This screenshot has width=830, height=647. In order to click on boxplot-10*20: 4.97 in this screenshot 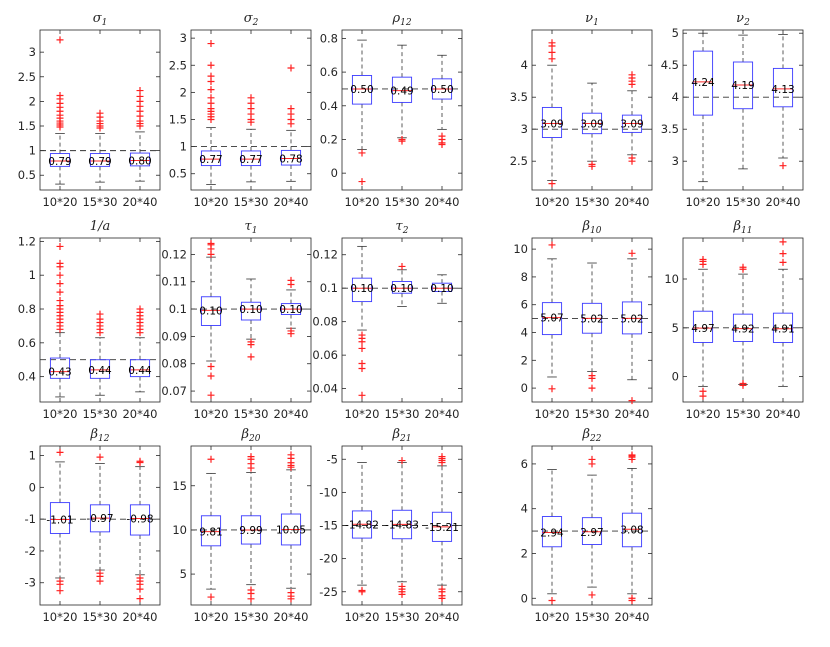, I will do `click(703, 327)`.